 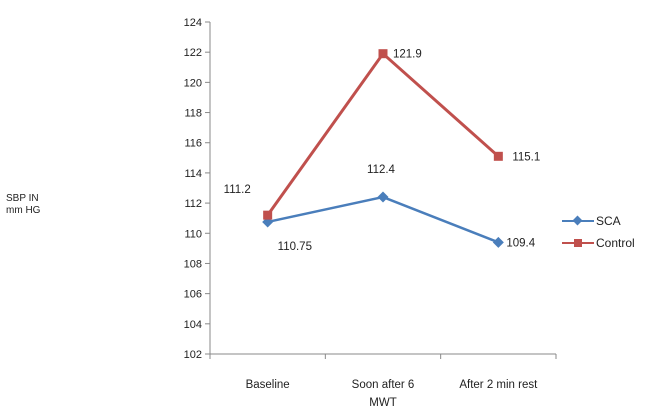 I want to click on y-tick-label: 122, so click(x=193, y=53).